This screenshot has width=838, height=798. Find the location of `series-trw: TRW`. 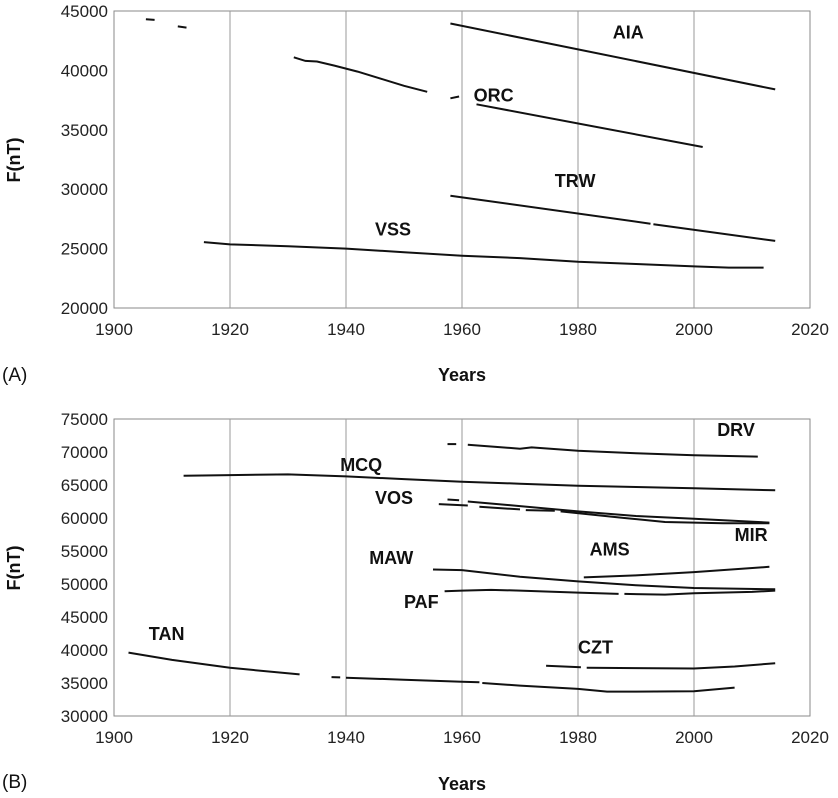

series-trw: TRW is located at coordinates (613, 206).